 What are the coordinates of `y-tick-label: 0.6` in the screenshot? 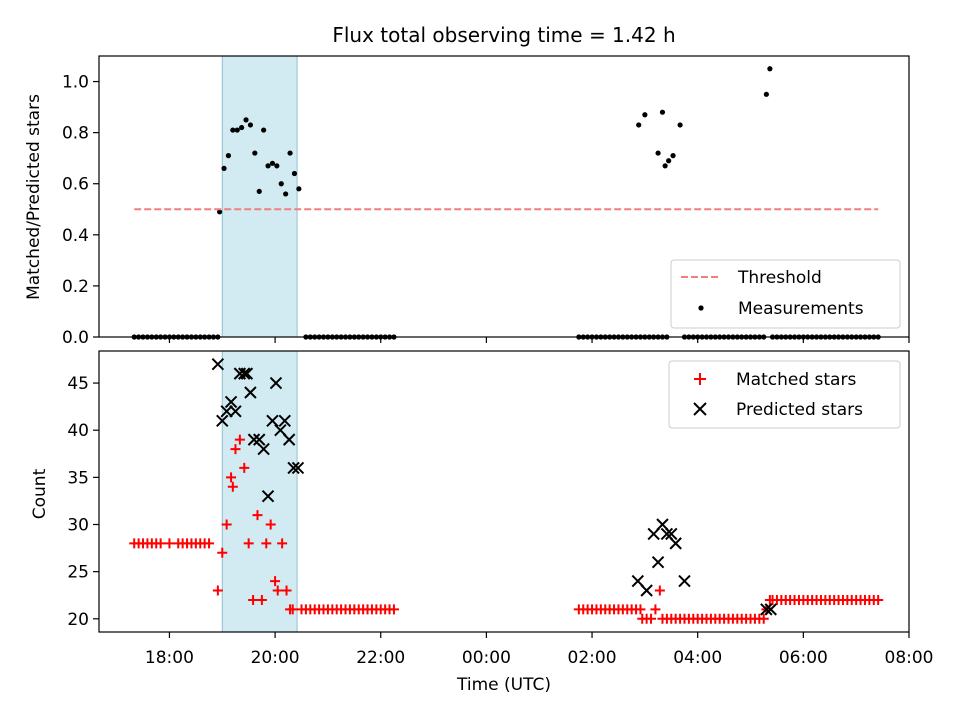 It's located at (75, 185).